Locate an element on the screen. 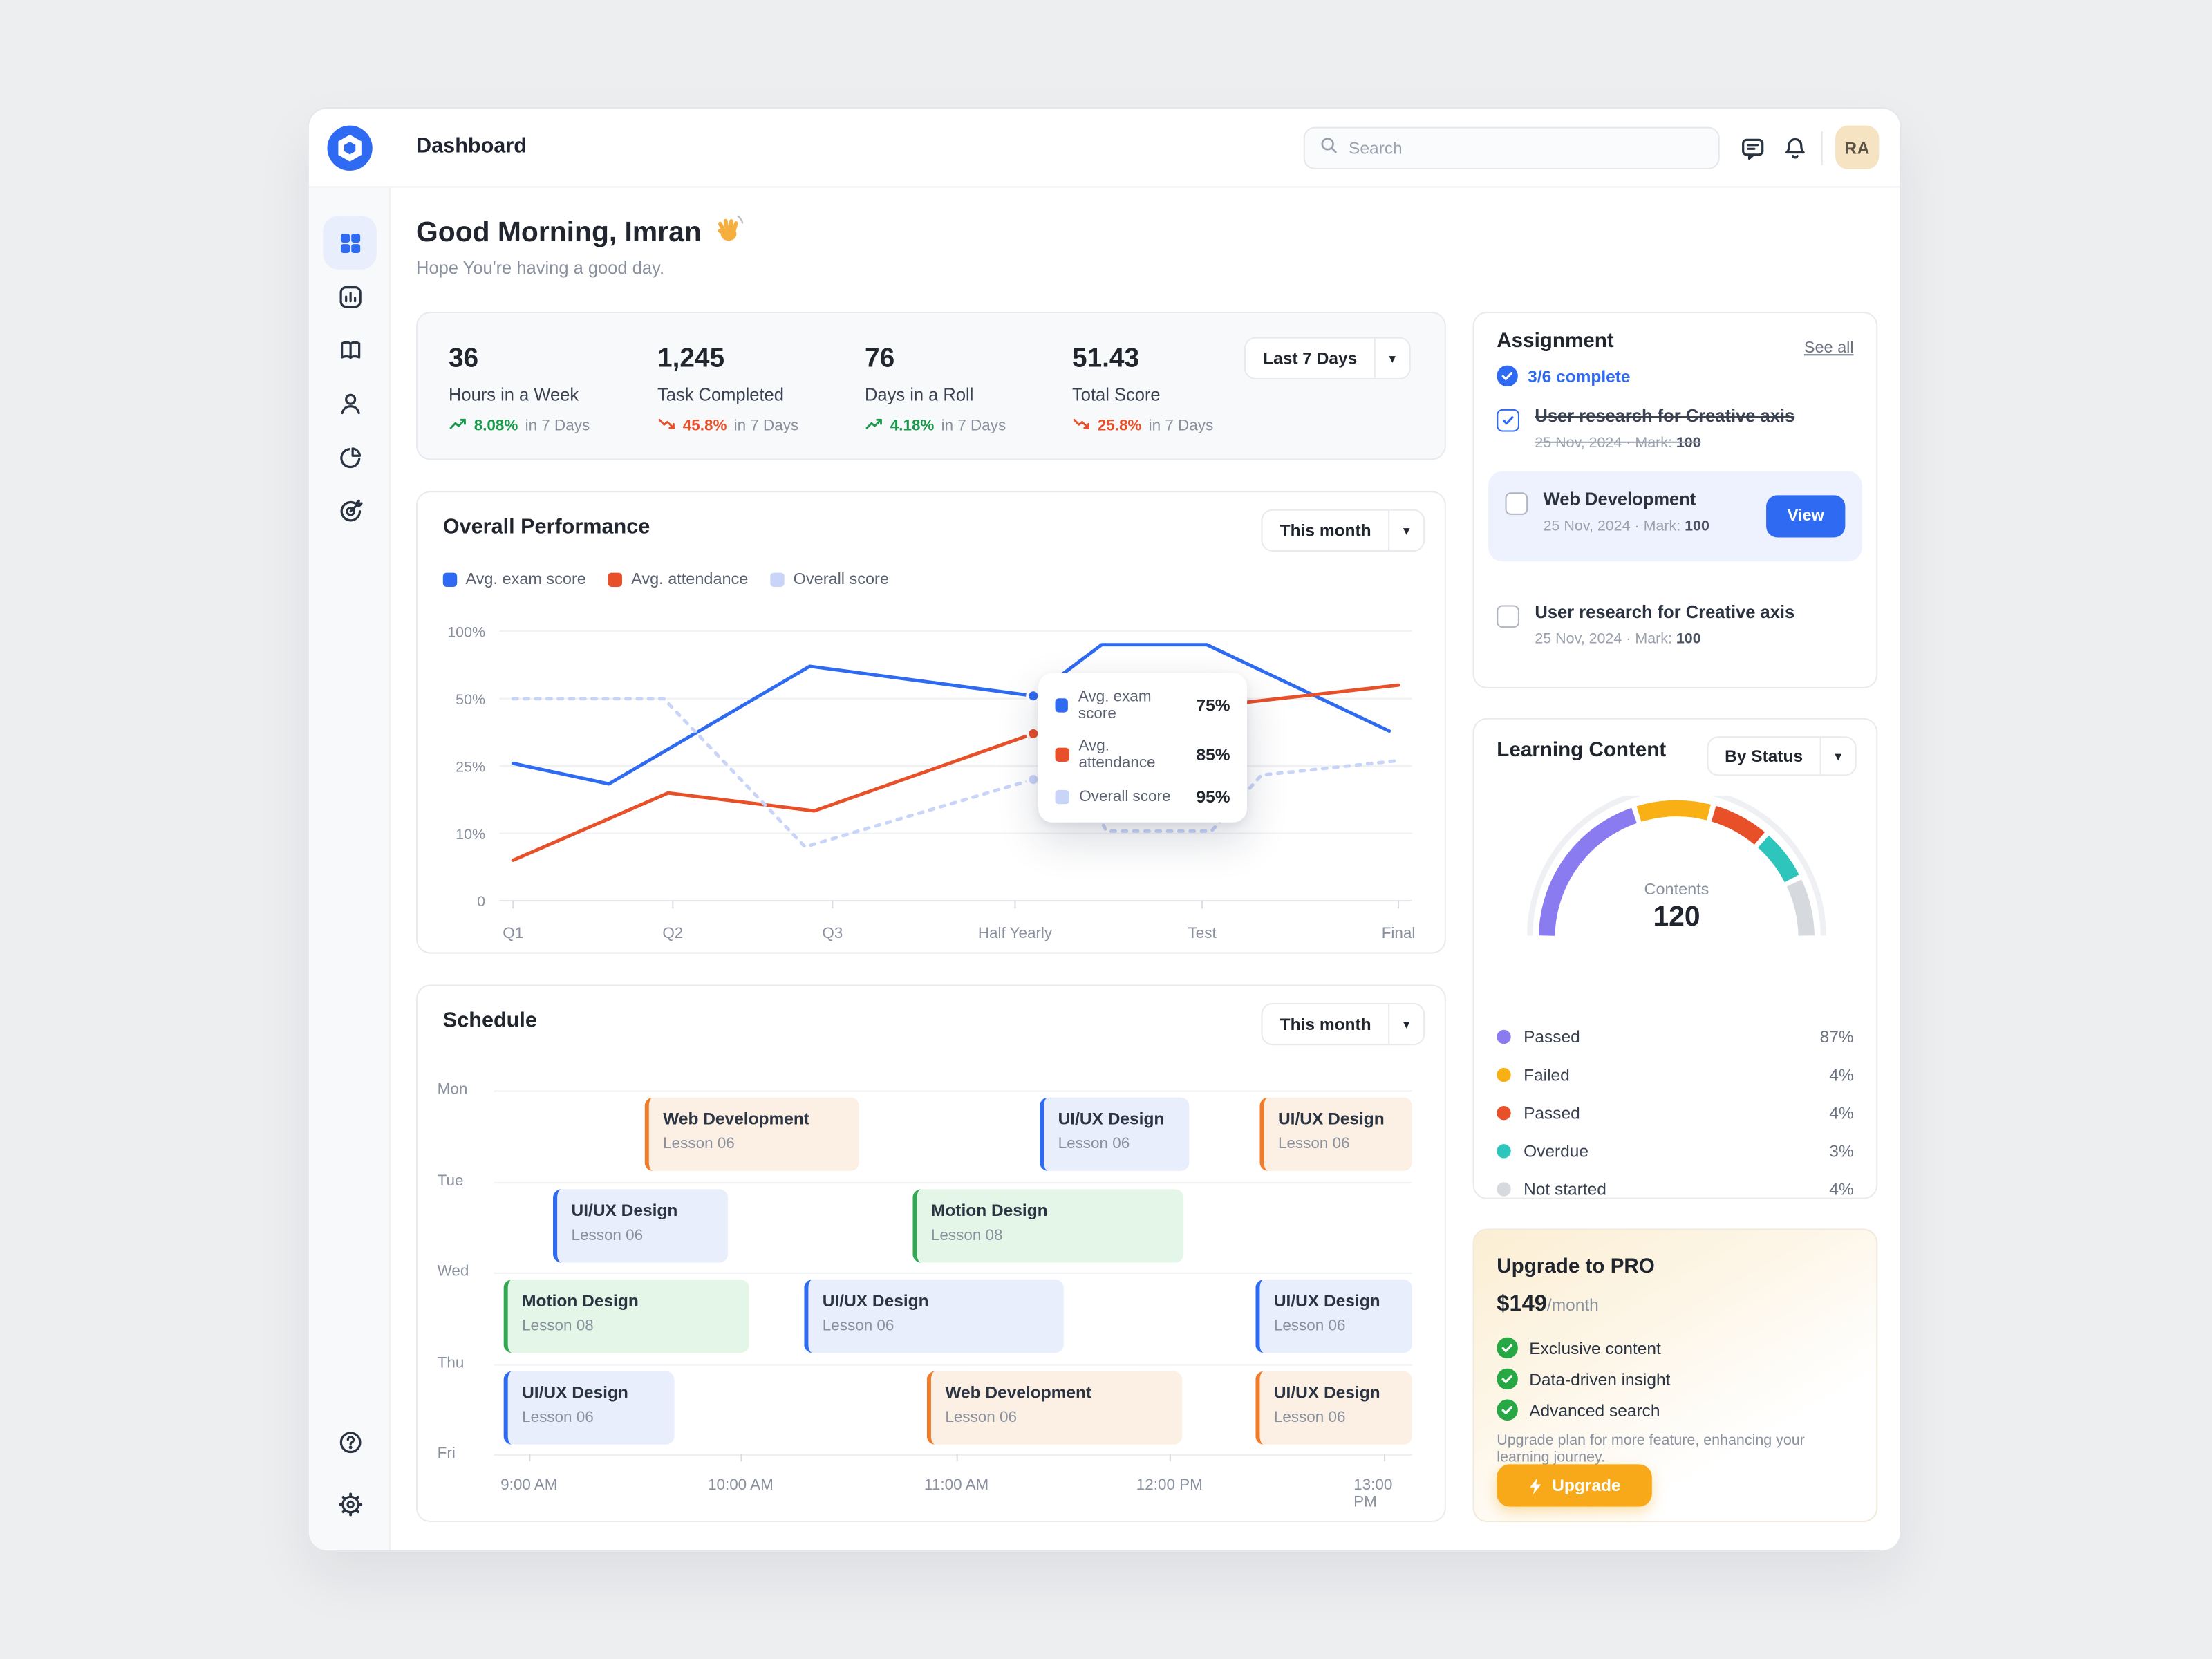 The image size is (2212, 1659). chat-button is located at coordinates (1752, 148).